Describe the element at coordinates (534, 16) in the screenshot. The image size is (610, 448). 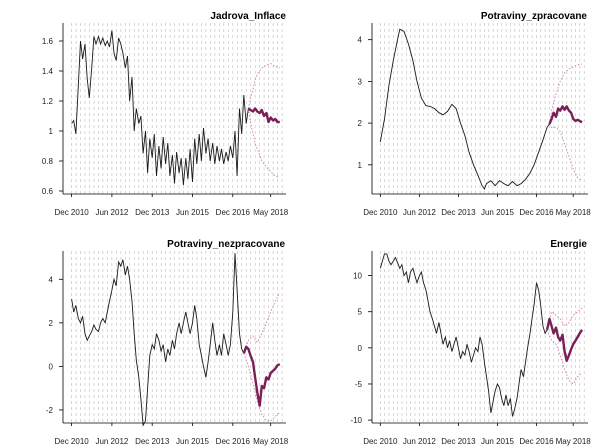
I see `panel-title: Potraviny_zpracovane` at that location.